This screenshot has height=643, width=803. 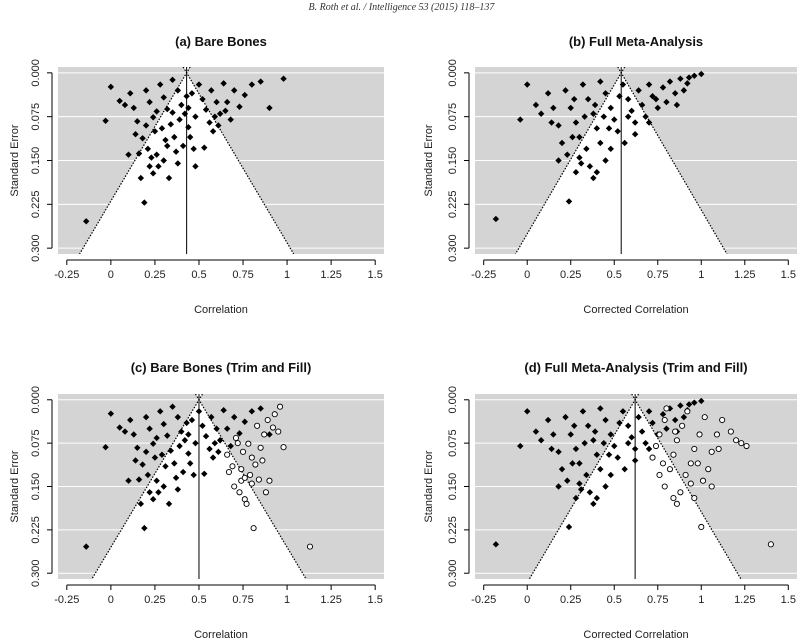 I want to click on panel-title: (d) Full Meta-Analysis (Trim and Fill), so click(x=635, y=367).